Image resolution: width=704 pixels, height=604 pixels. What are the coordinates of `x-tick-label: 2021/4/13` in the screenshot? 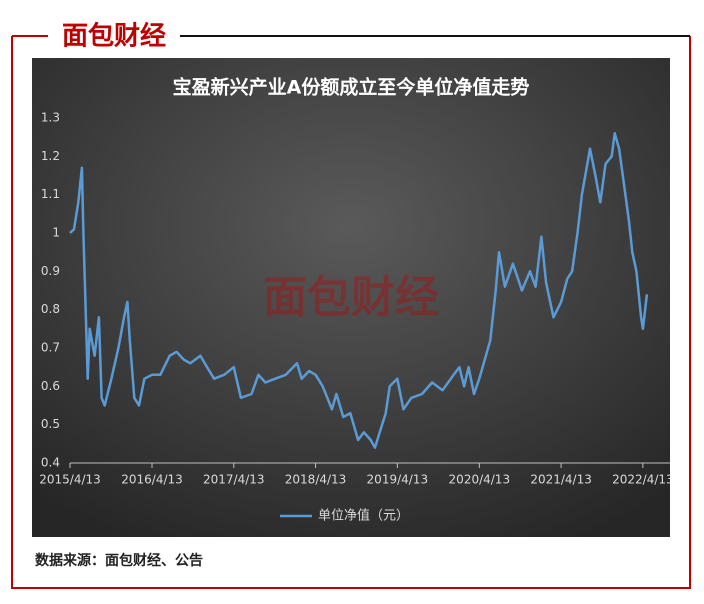 It's located at (561, 480).